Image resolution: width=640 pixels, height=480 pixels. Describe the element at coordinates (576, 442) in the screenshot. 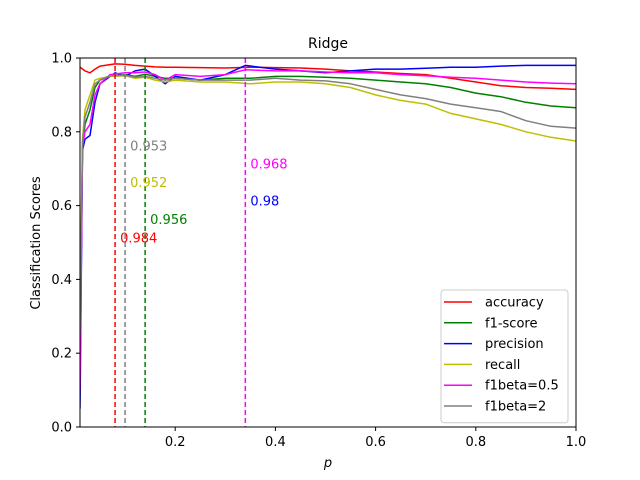

I see `x-tick-label-4: 1.0` at that location.